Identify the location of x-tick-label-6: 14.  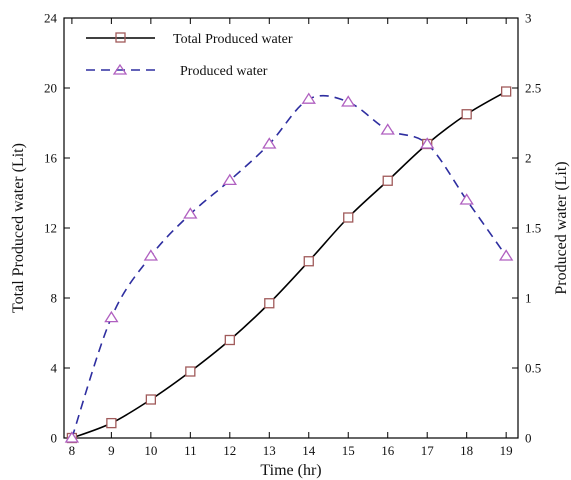
(309, 450).